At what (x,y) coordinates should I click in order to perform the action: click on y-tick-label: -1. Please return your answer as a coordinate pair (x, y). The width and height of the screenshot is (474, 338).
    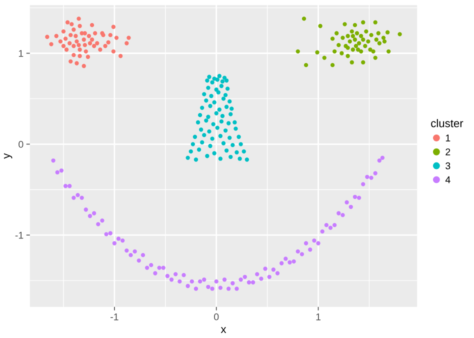
    Looking at the image, I should click on (19, 235).